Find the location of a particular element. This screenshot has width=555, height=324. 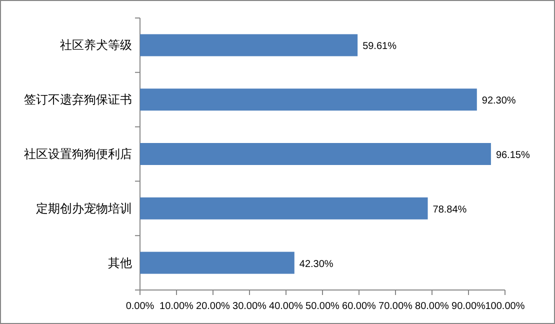

x-tick-label: 80.00% is located at coordinates (432, 306).